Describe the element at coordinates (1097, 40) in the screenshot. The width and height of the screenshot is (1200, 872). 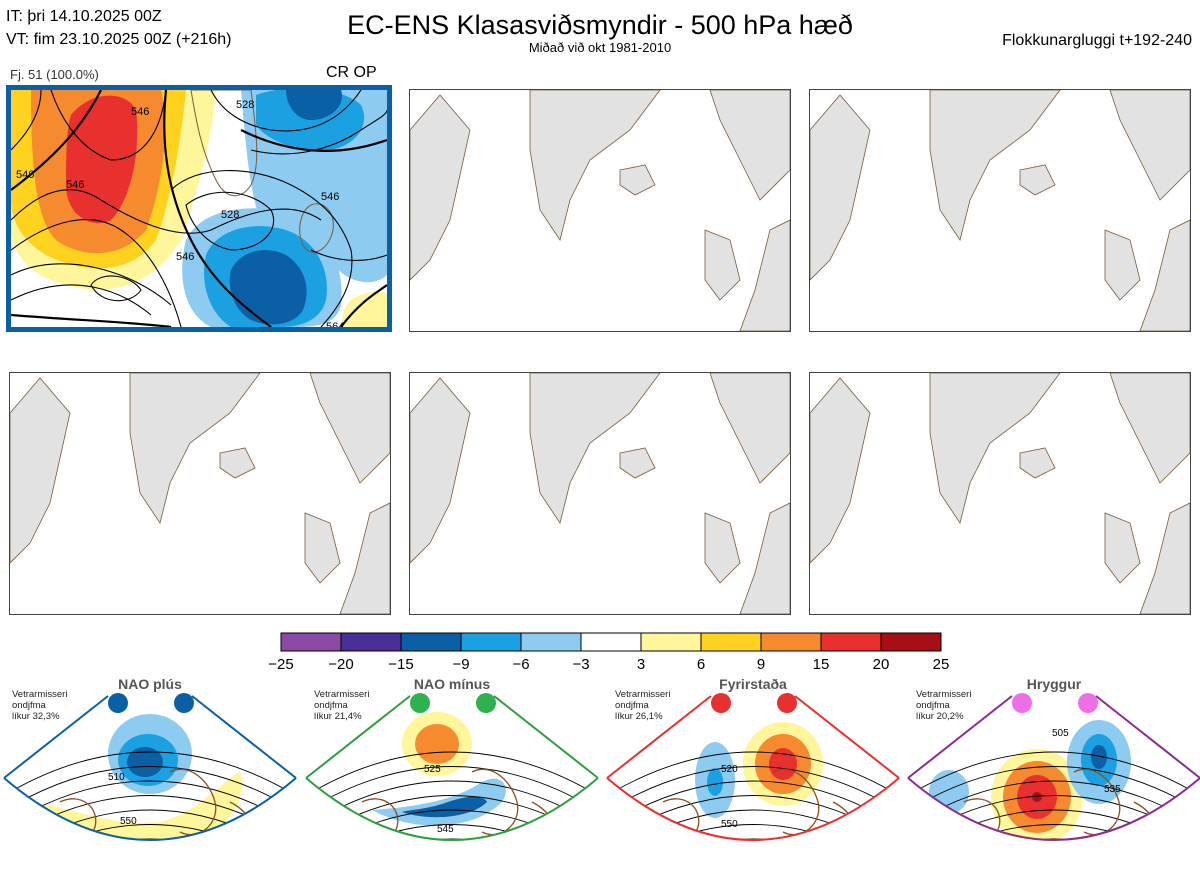
I see `classification-window: Flokkunargluggi t+192-240` at that location.